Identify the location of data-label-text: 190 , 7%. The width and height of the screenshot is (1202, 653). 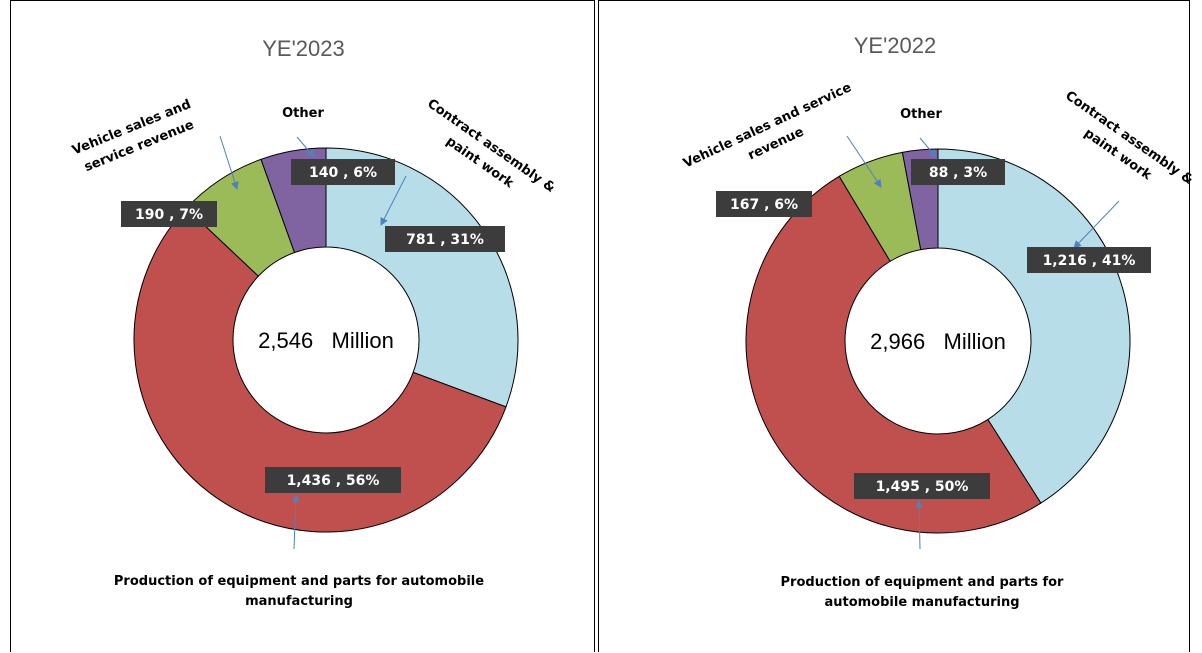
(169, 215).